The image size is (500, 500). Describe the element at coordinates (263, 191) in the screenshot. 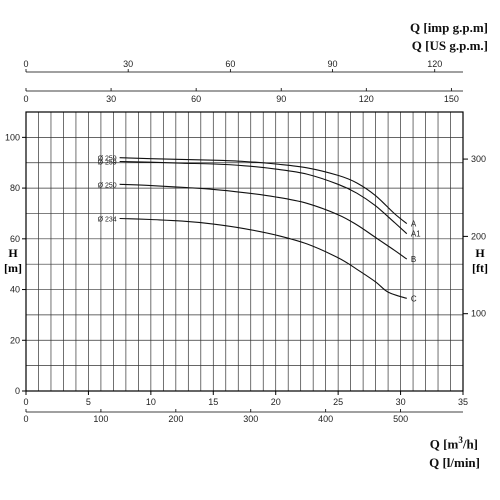

I see `series-line-a` at that location.